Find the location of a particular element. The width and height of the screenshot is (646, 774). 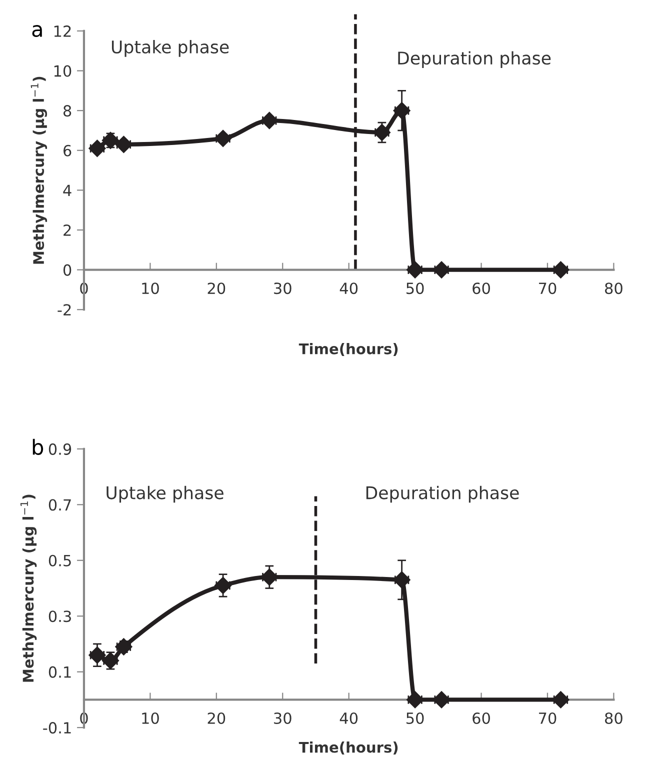

y-tick-label: -0.1 is located at coordinates (57, 728).